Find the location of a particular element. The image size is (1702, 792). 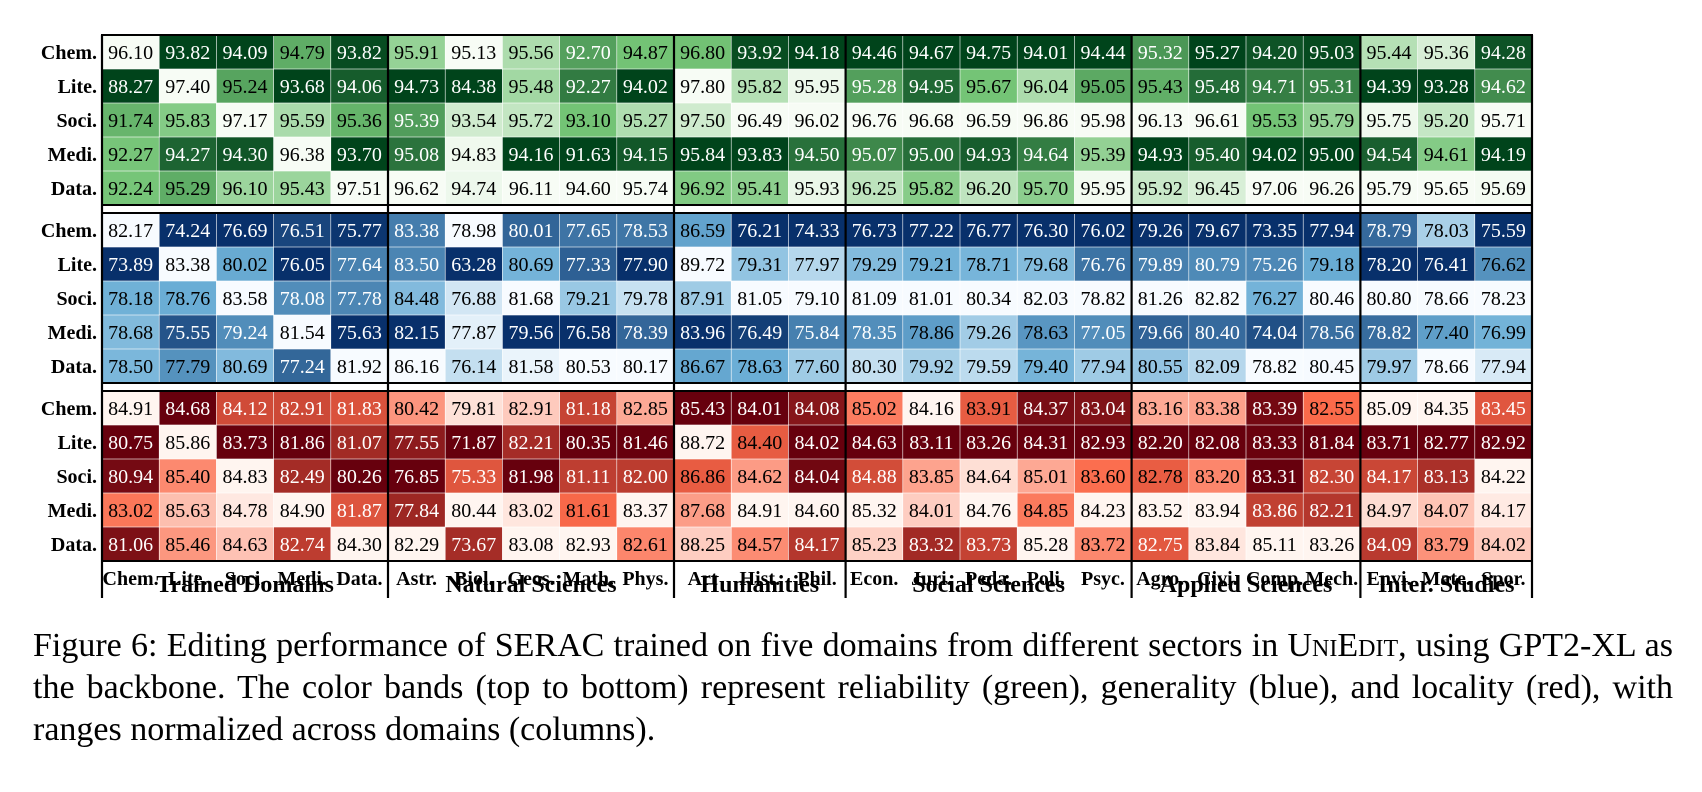

cell-value: 83.38 is located at coordinates (187, 265).